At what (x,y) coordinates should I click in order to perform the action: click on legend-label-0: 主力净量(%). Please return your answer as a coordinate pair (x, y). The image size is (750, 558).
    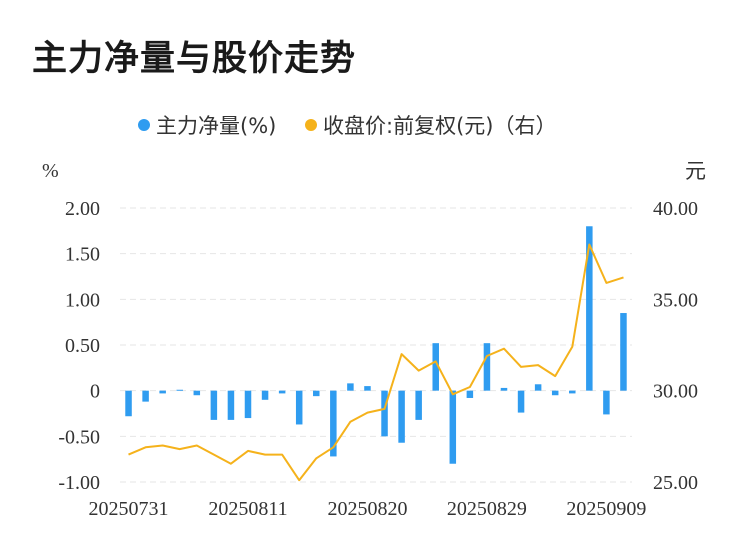
    Looking at the image, I should click on (216, 126).